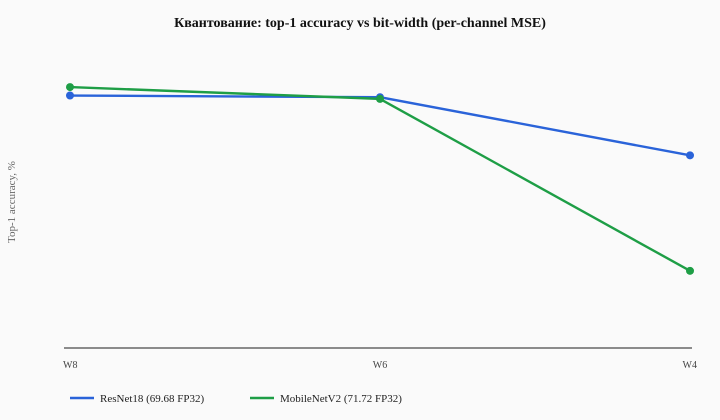  What do you see at coordinates (690, 365) in the screenshot?
I see `x-tick-label-w4: W4` at bounding box center [690, 365].